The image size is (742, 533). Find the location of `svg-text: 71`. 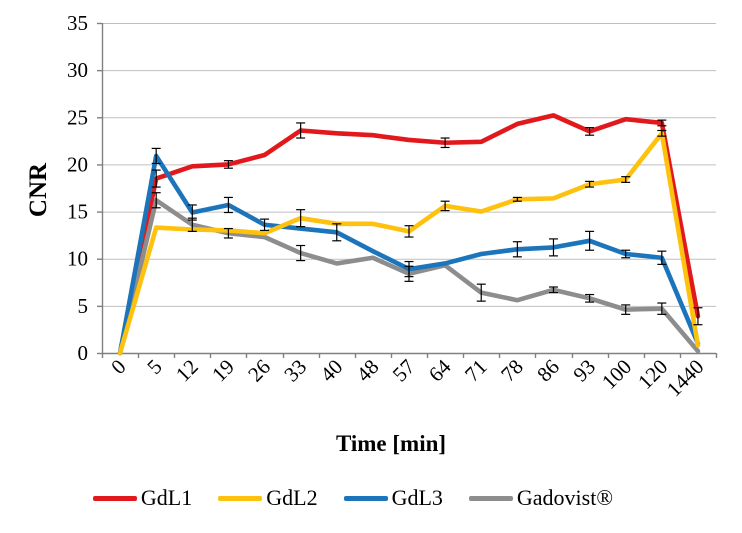

svg-text: 71 is located at coordinates (476, 371).